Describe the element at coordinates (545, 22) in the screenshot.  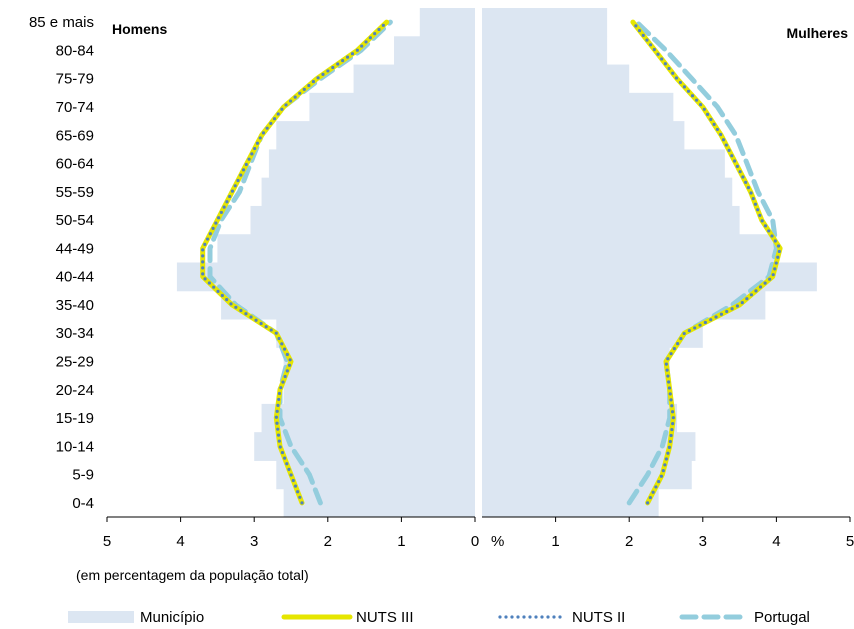
I see `bar-women-85-e-mais` at that location.